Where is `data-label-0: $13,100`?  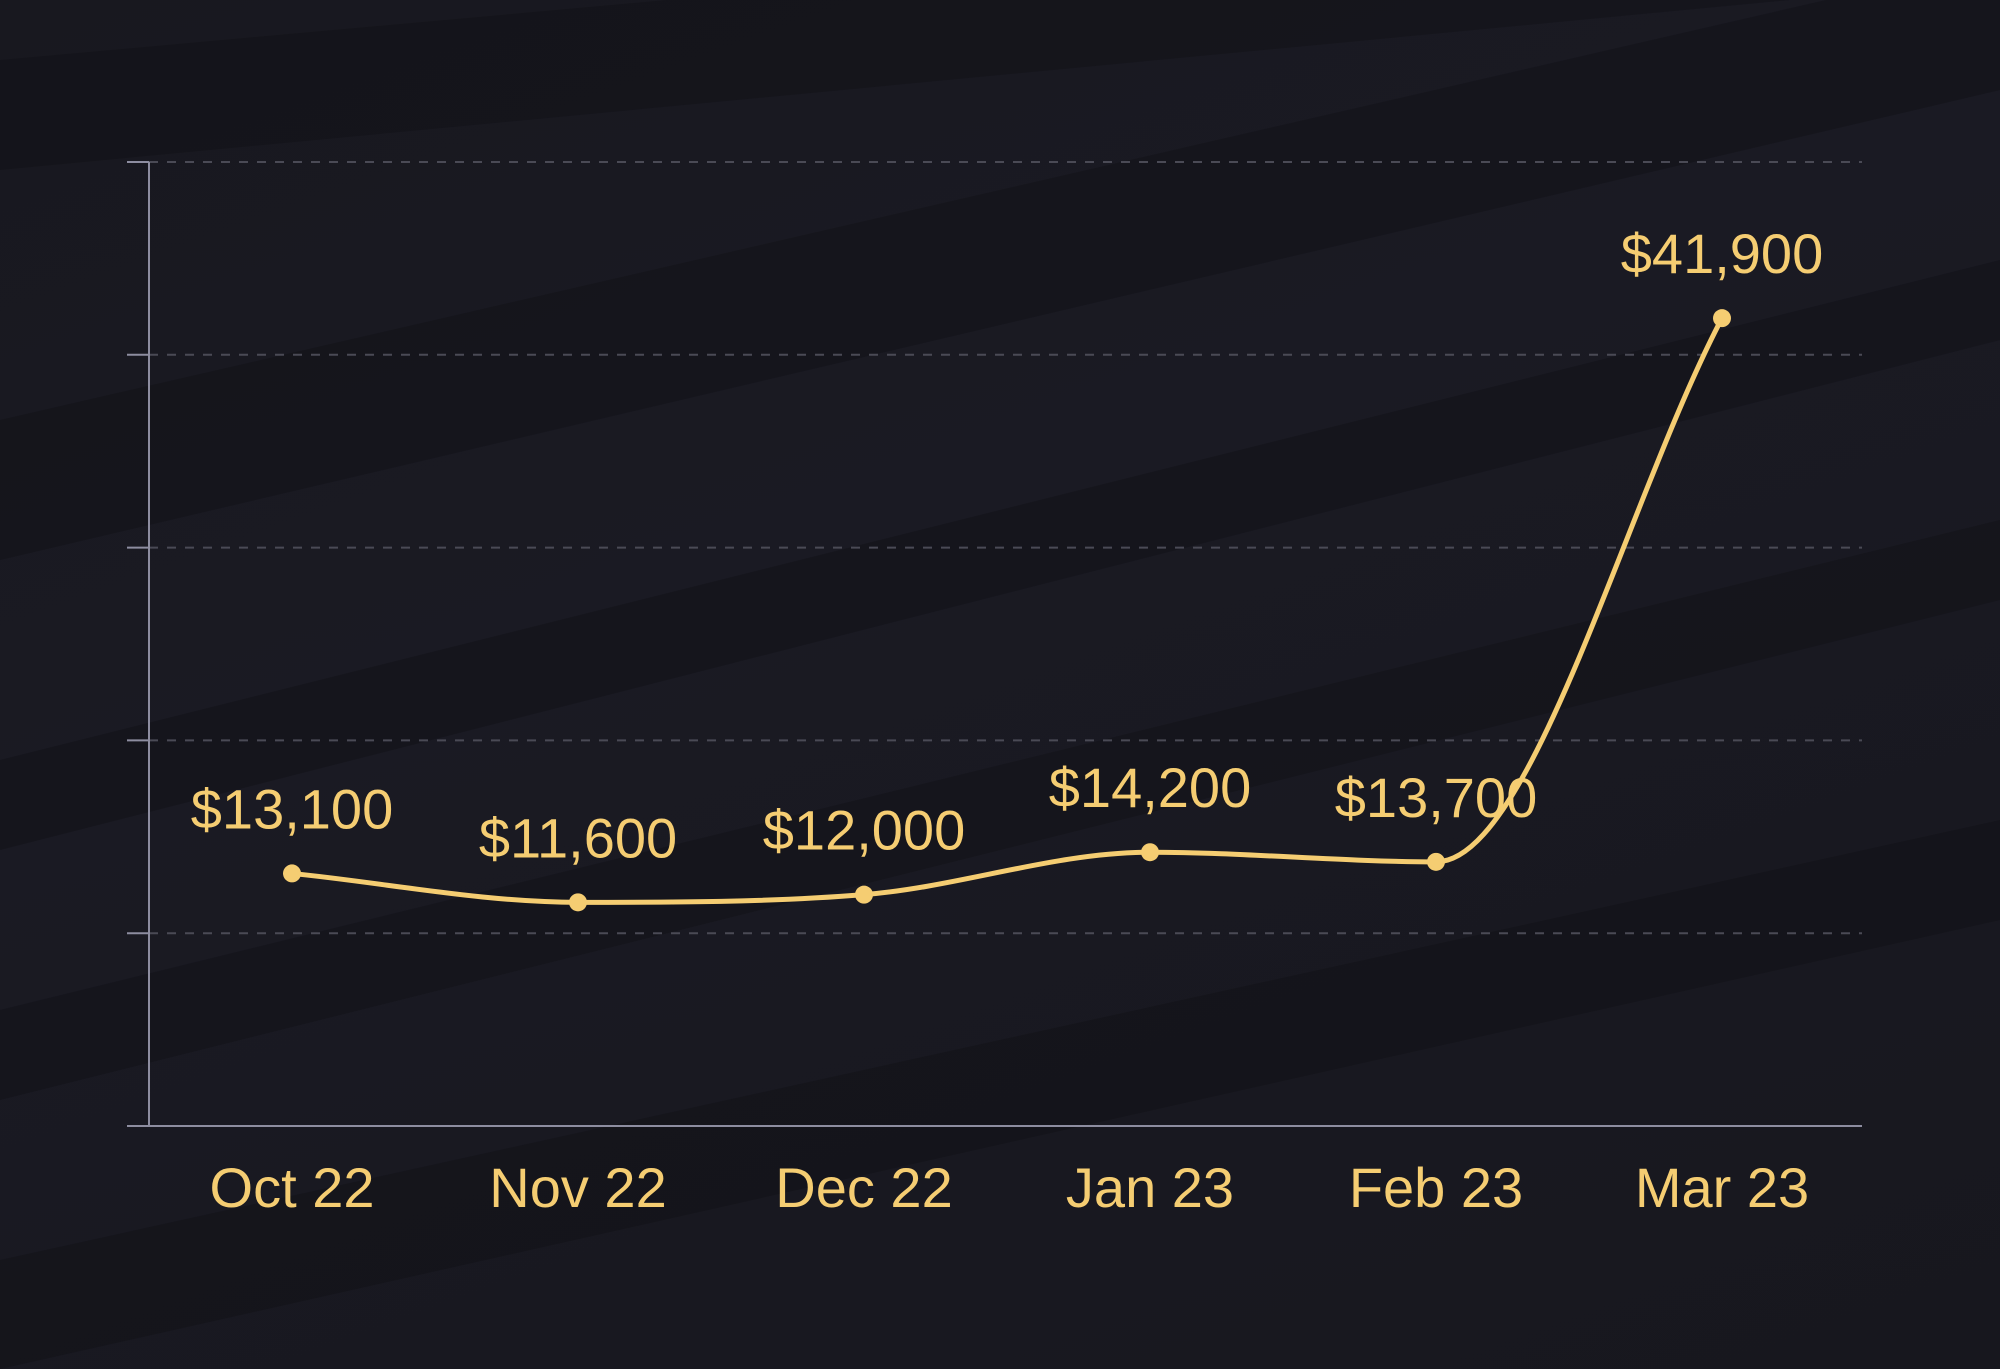
data-label-0: $13,100 is located at coordinates (292, 808).